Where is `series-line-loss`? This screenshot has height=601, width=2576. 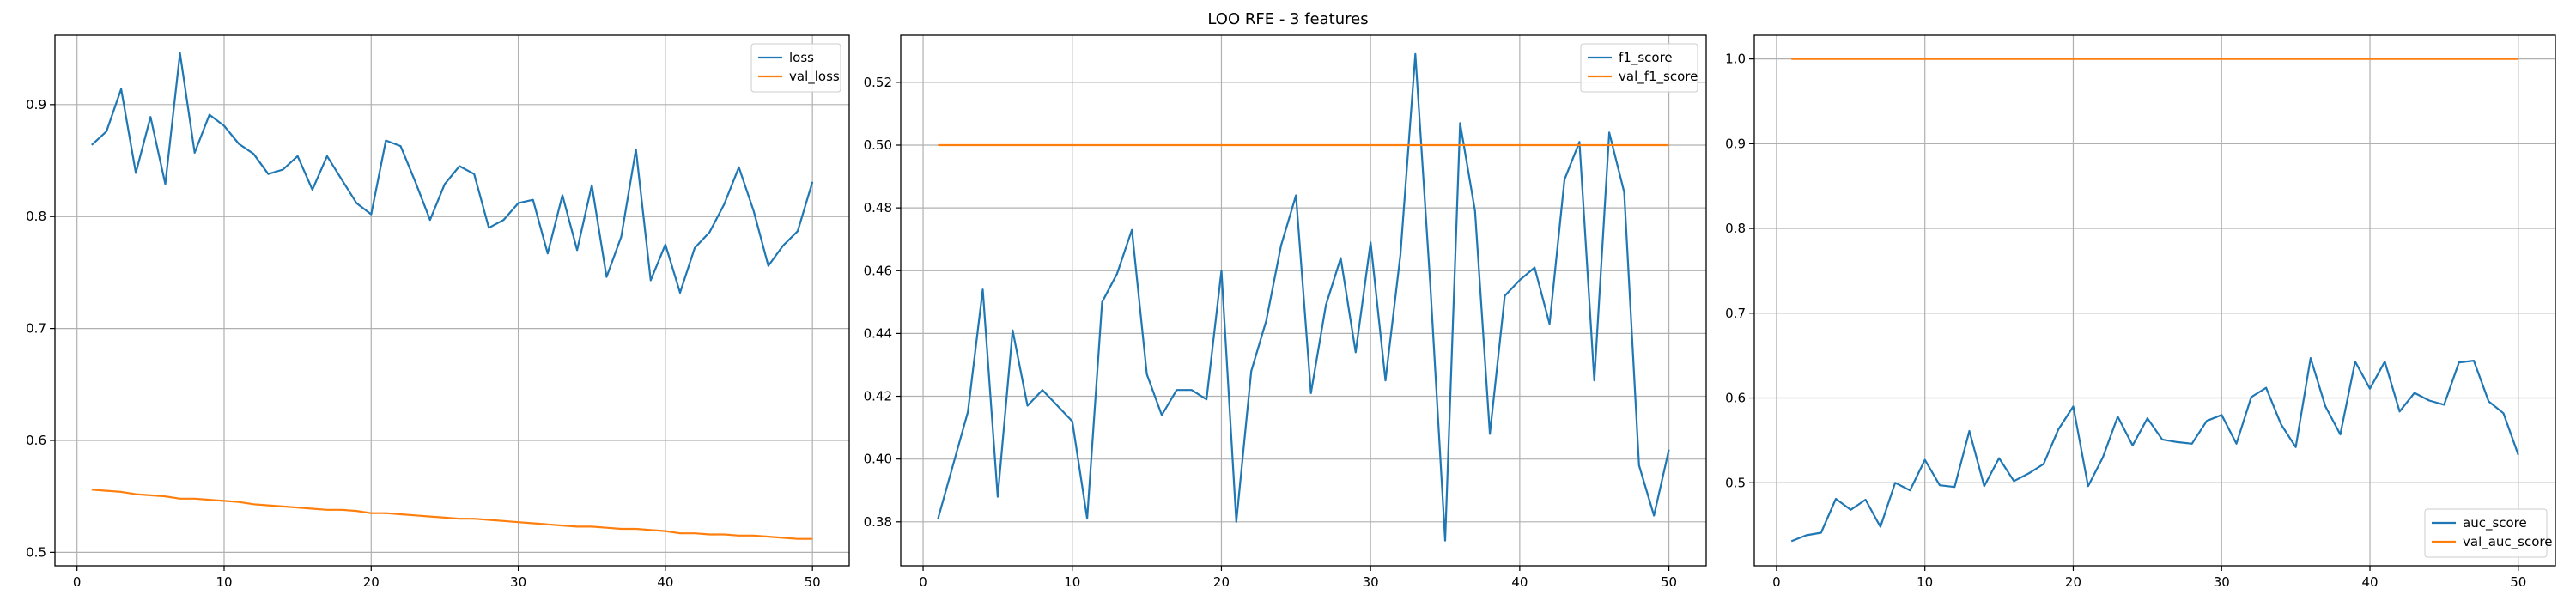 series-line-loss is located at coordinates (452, 173).